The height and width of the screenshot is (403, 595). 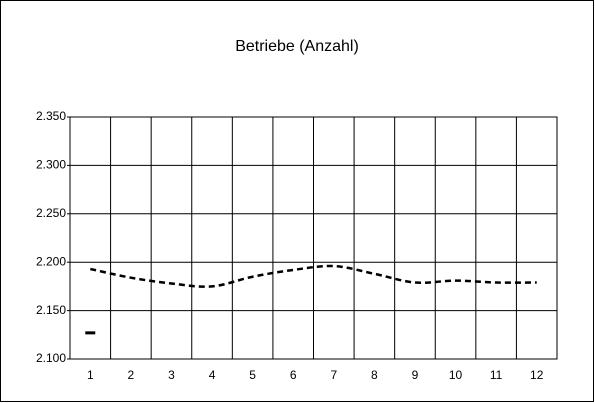 I want to click on y-tick-label: 2.350, so click(x=51, y=116).